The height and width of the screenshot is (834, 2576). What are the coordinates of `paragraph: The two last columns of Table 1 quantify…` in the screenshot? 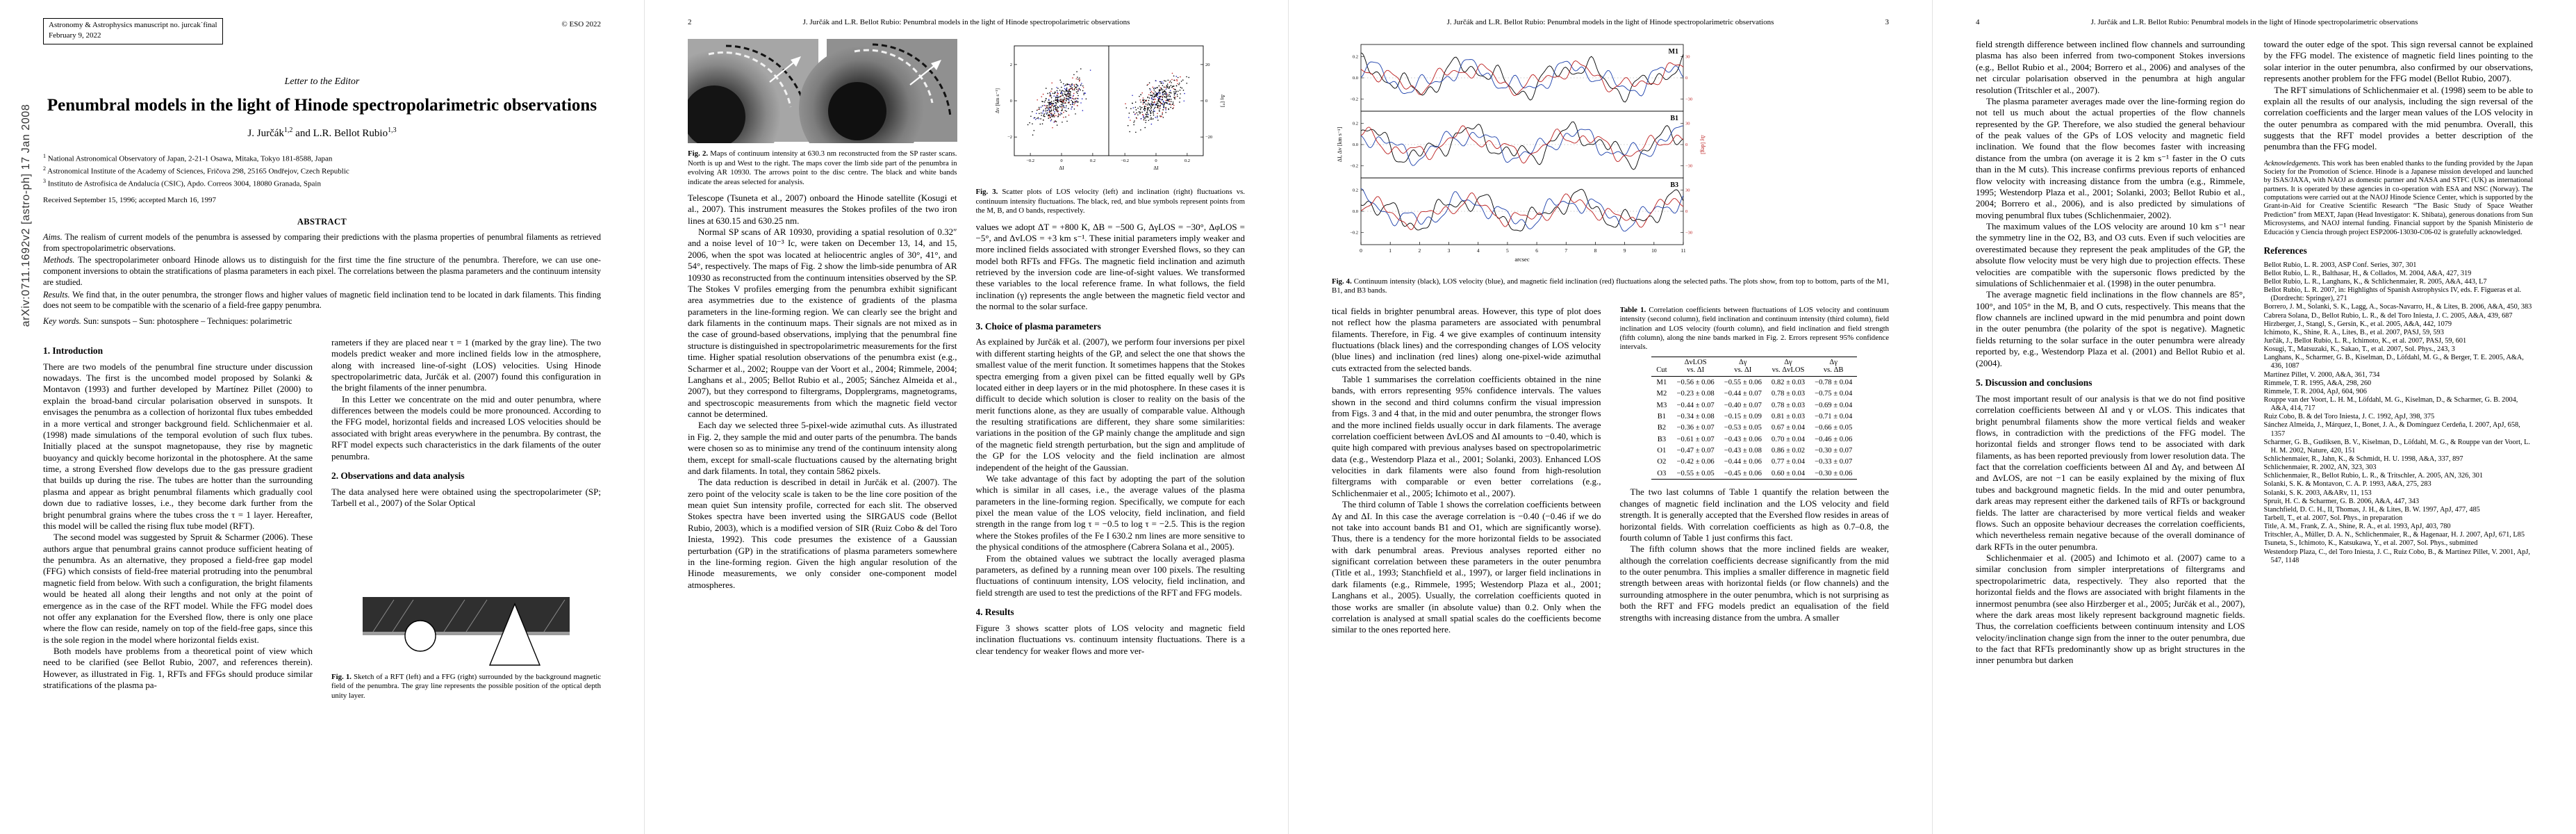 It's located at (1755, 514).